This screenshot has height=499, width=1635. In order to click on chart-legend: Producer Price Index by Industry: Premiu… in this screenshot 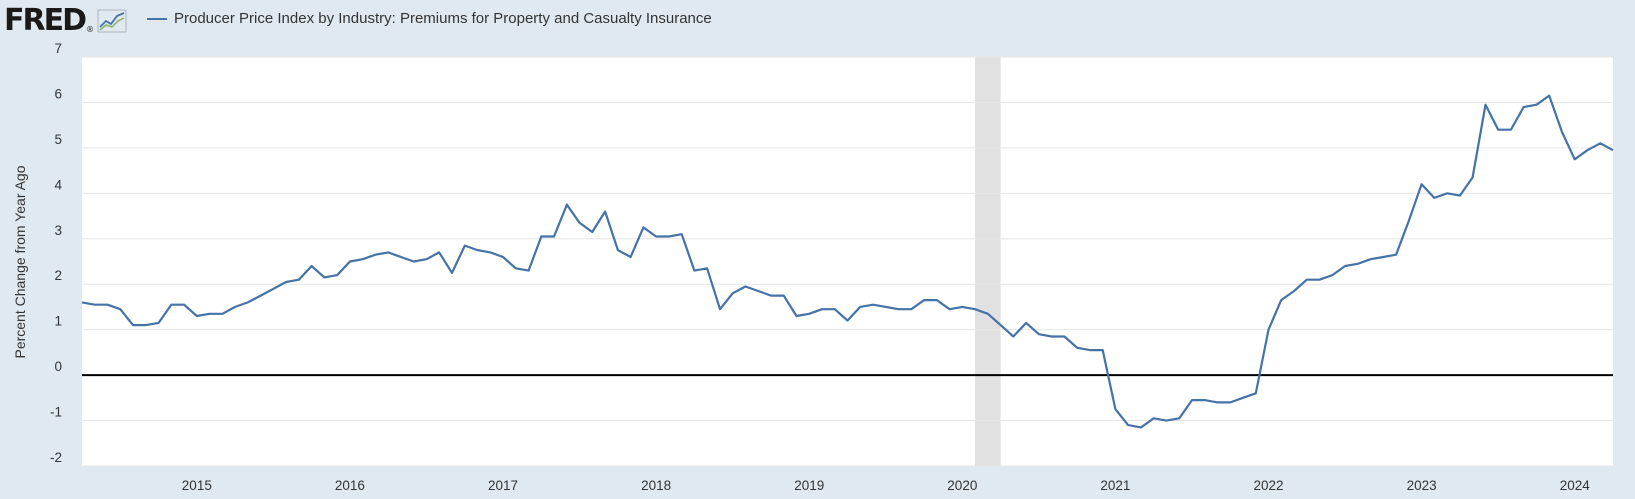, I will do `click(429, 18)`.